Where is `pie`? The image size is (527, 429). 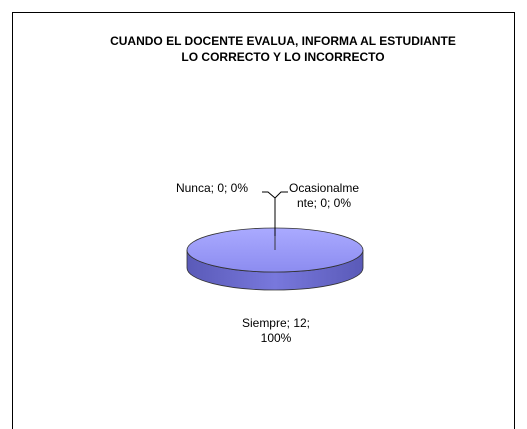
pie is located at coordinates (275, 259).